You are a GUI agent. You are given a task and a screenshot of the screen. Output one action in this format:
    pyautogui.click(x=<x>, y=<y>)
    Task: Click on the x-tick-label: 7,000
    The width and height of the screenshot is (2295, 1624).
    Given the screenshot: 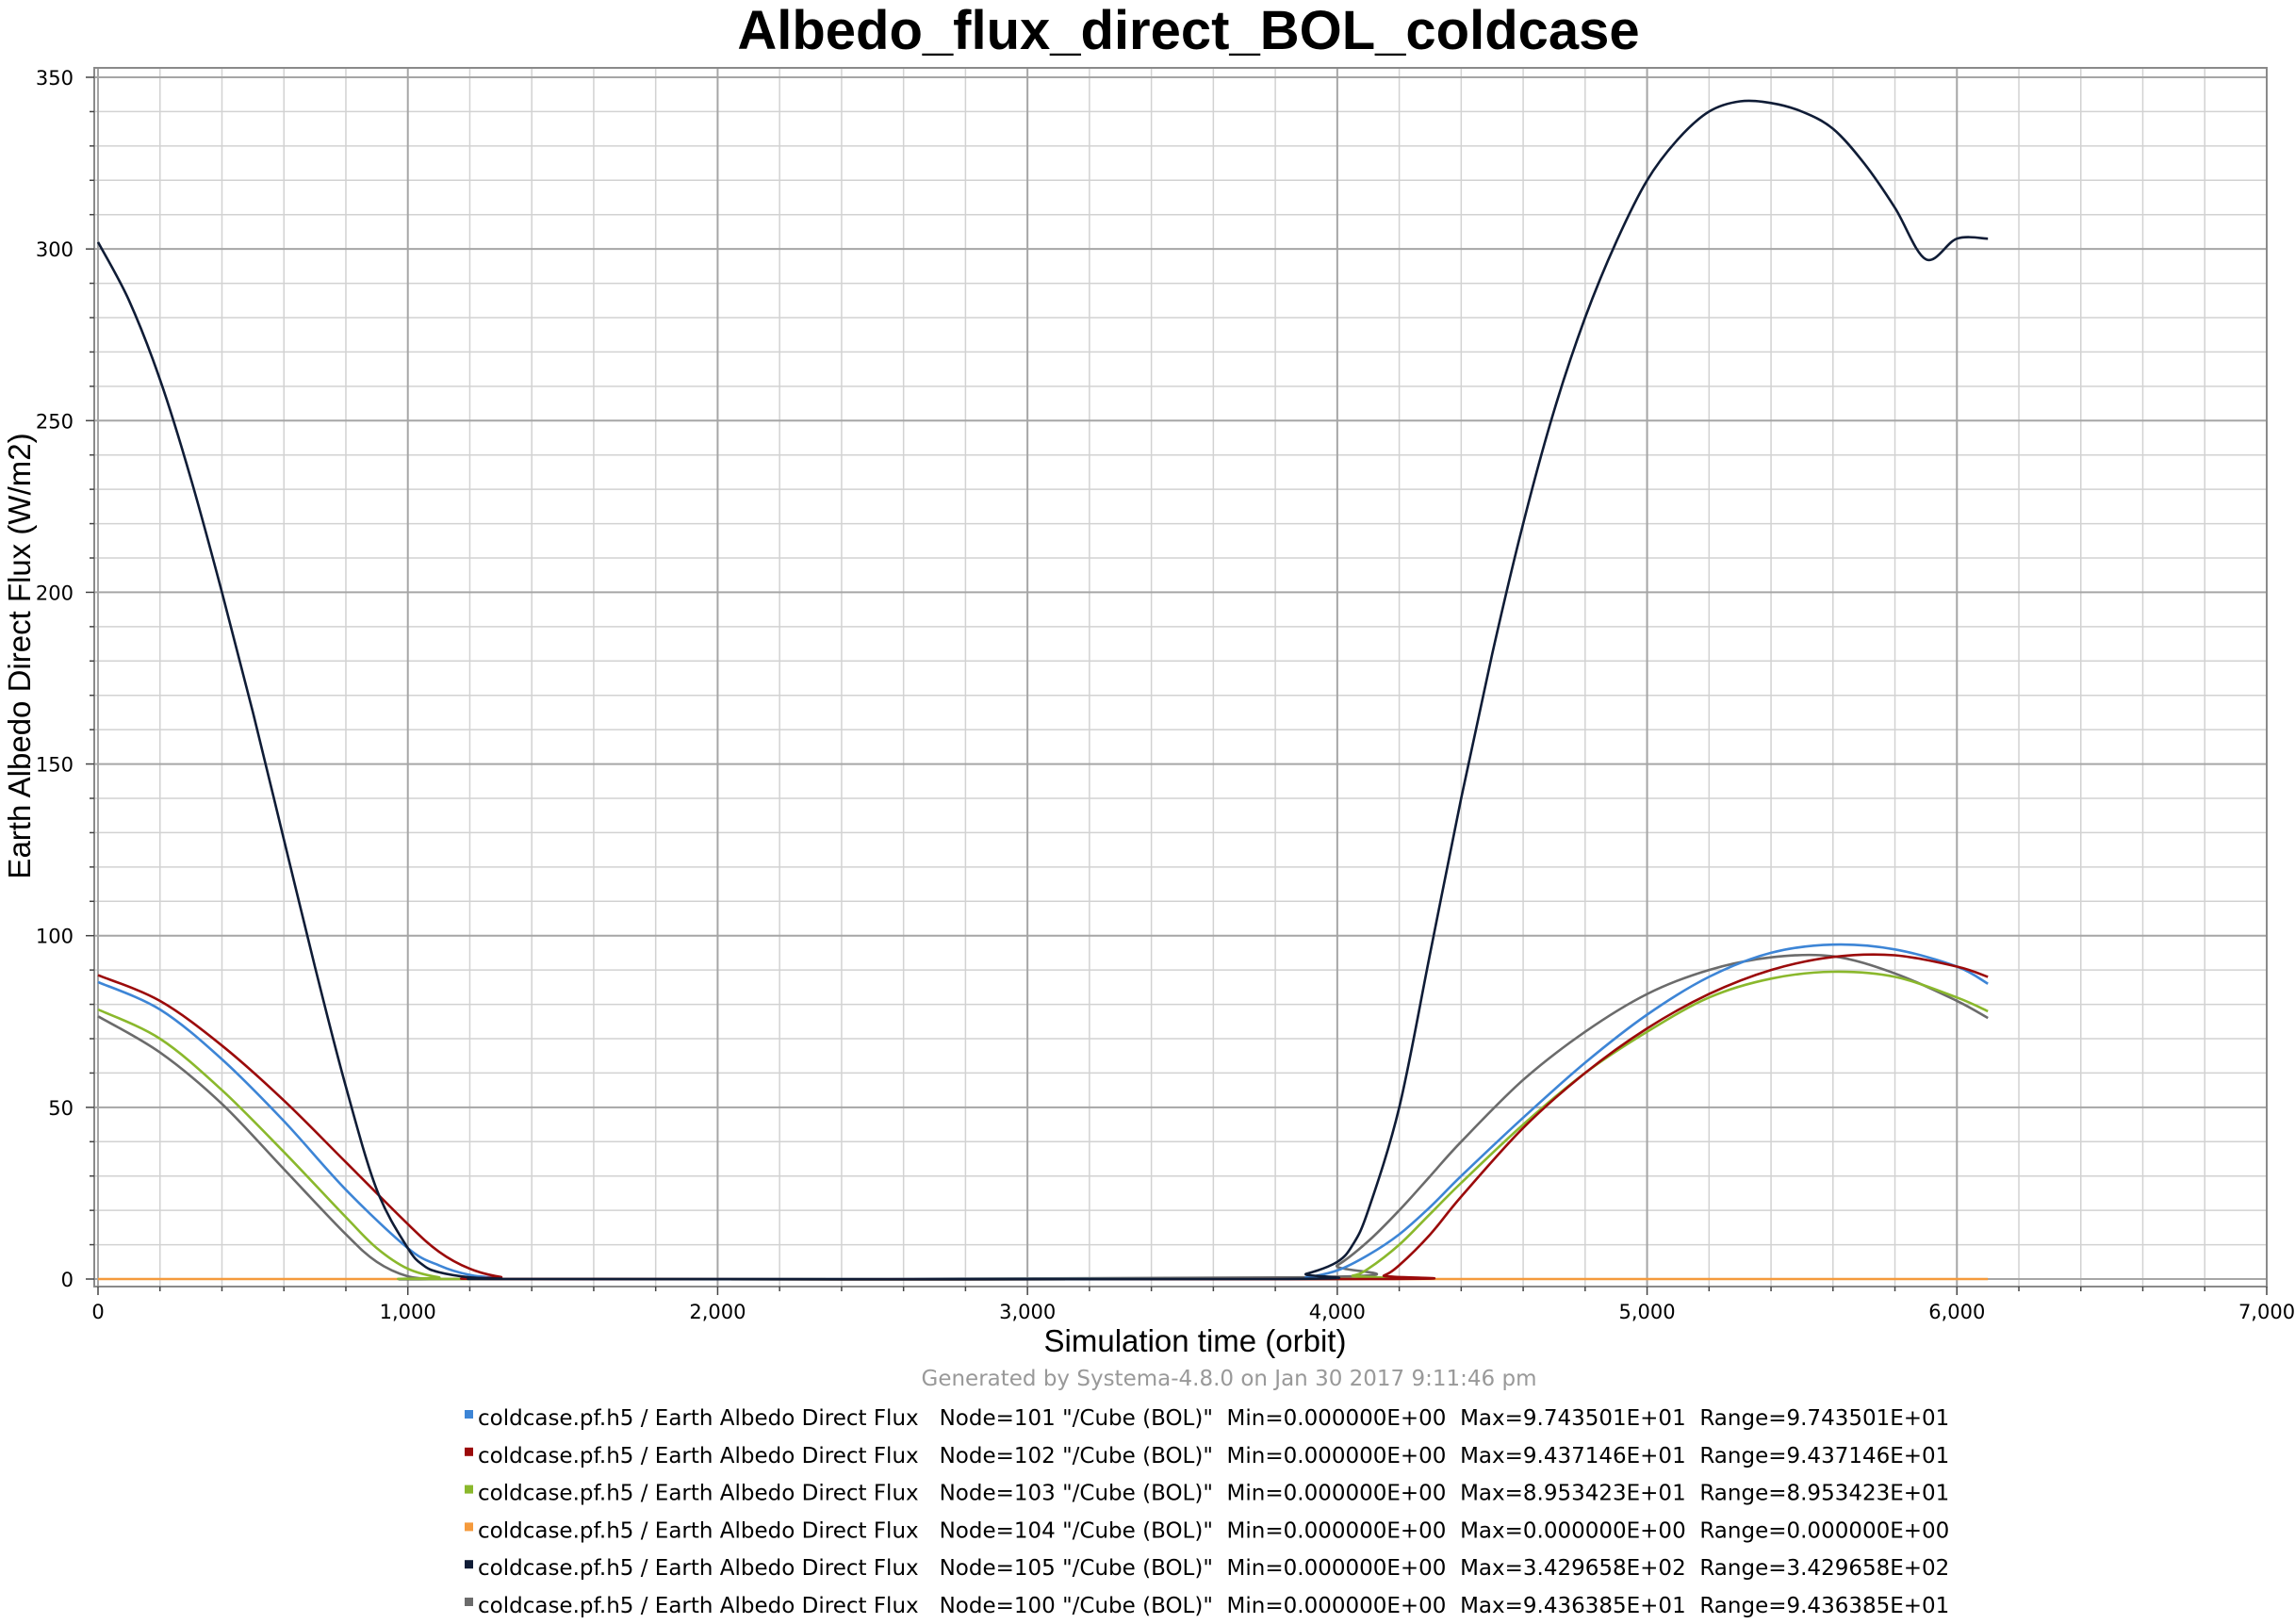 What is the action you would take?
    pyautogui.click(x=2266, y=1312)
    